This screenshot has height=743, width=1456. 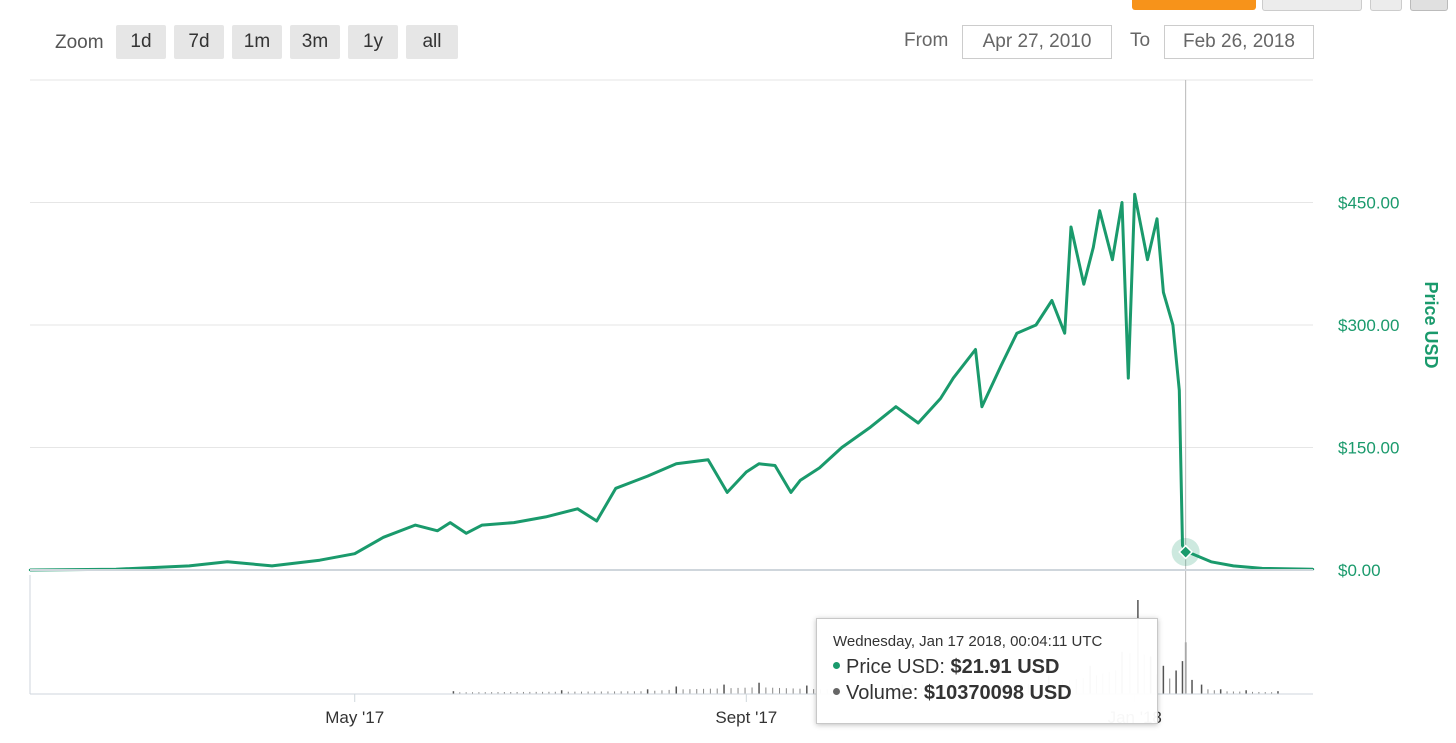 What do you see at coordinates (141, 42) in the screenshot?
I see `zoom-1d-button: 1d` at bounding box center [141, 42].